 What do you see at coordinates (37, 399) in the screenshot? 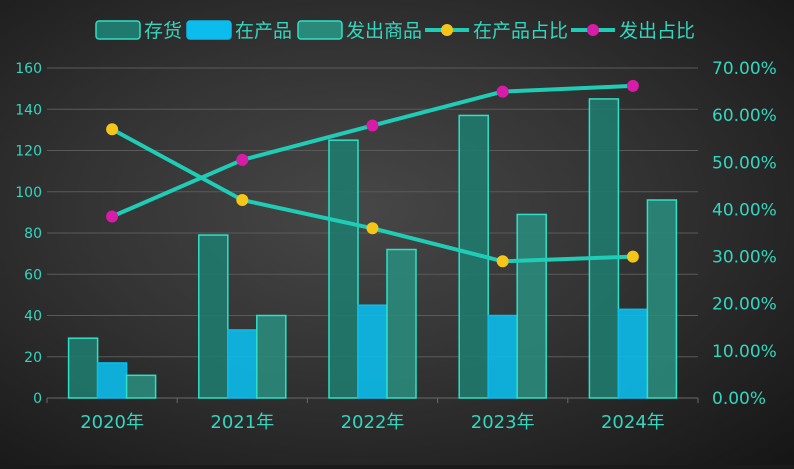
I see `y-left-tick-label: 0` at bounding box center [37, 399].